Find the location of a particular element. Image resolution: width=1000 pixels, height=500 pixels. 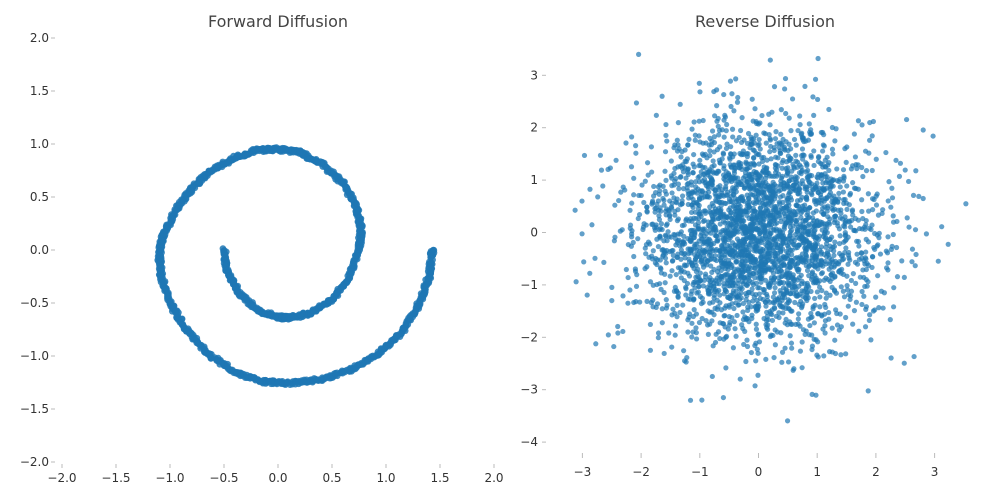

x-tick-label: −3 is located at coordinates (583, 472).